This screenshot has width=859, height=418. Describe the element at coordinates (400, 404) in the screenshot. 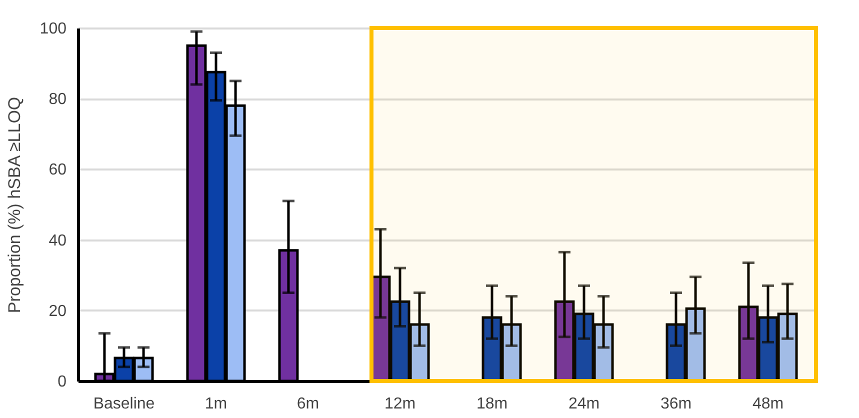

I see `x-tick-label: 12m` at that location.